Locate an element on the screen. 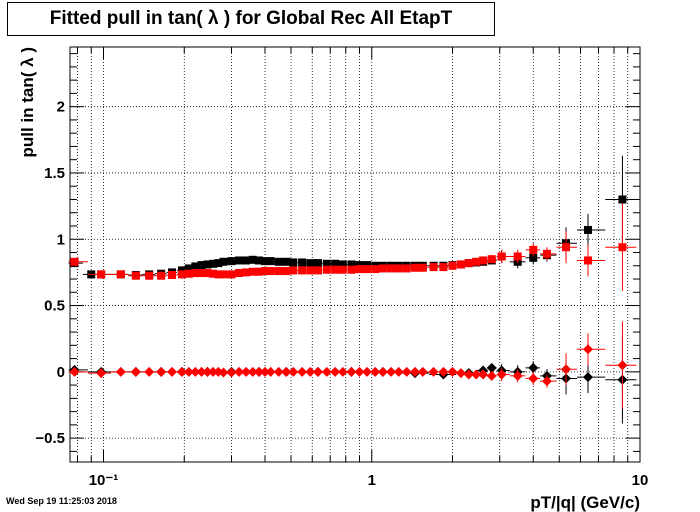 This screenshot has width=700, height=512. y-axis-label: pull in tan( λ ) is located at coordinates (27, 102).